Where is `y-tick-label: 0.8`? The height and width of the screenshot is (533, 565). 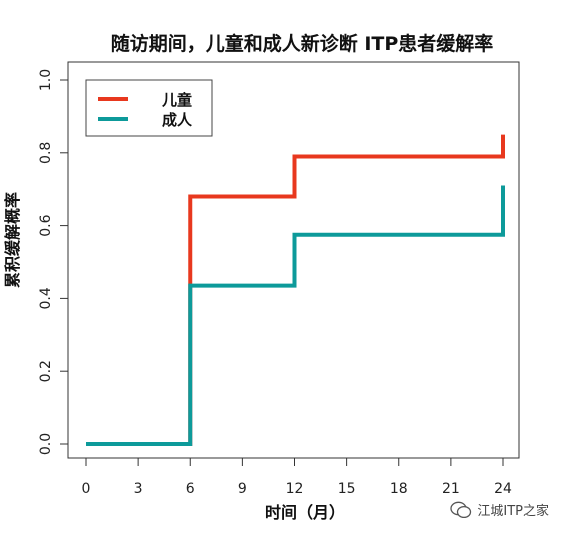 y-tick-label: 0.8 is located at coordinates (46, 153).